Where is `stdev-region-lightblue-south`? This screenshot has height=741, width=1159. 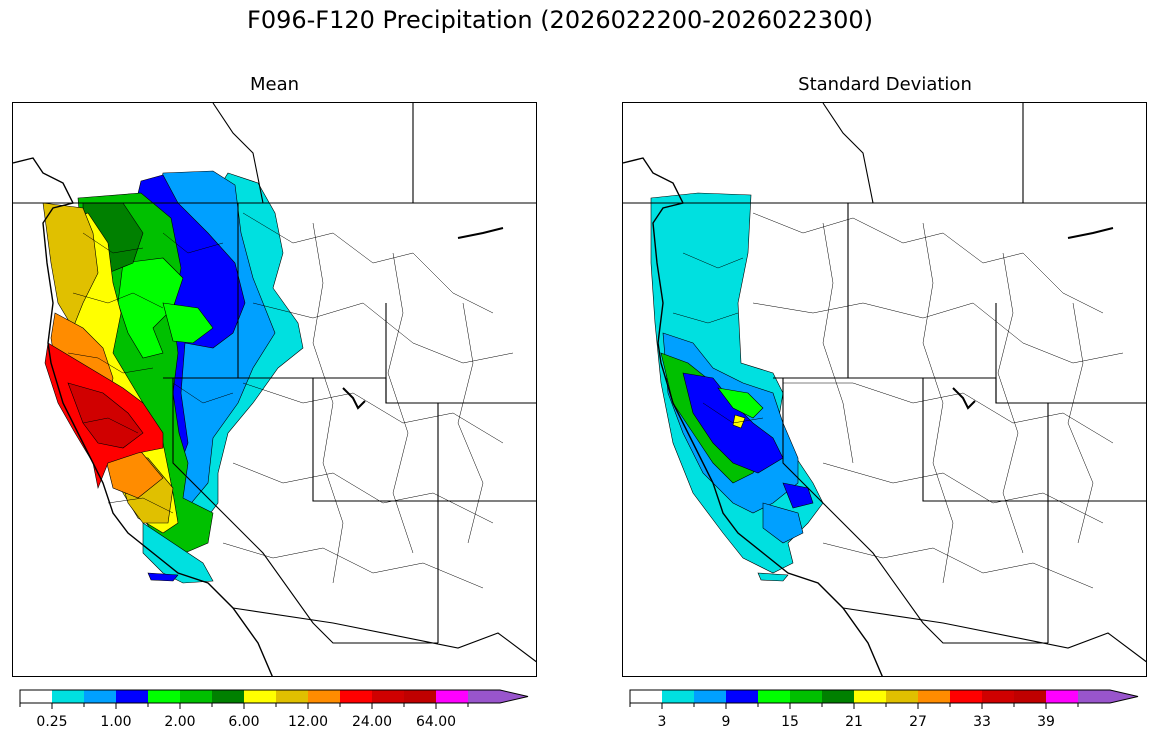
stdev-region-lightblue-south is located at coordinates (783, 523).